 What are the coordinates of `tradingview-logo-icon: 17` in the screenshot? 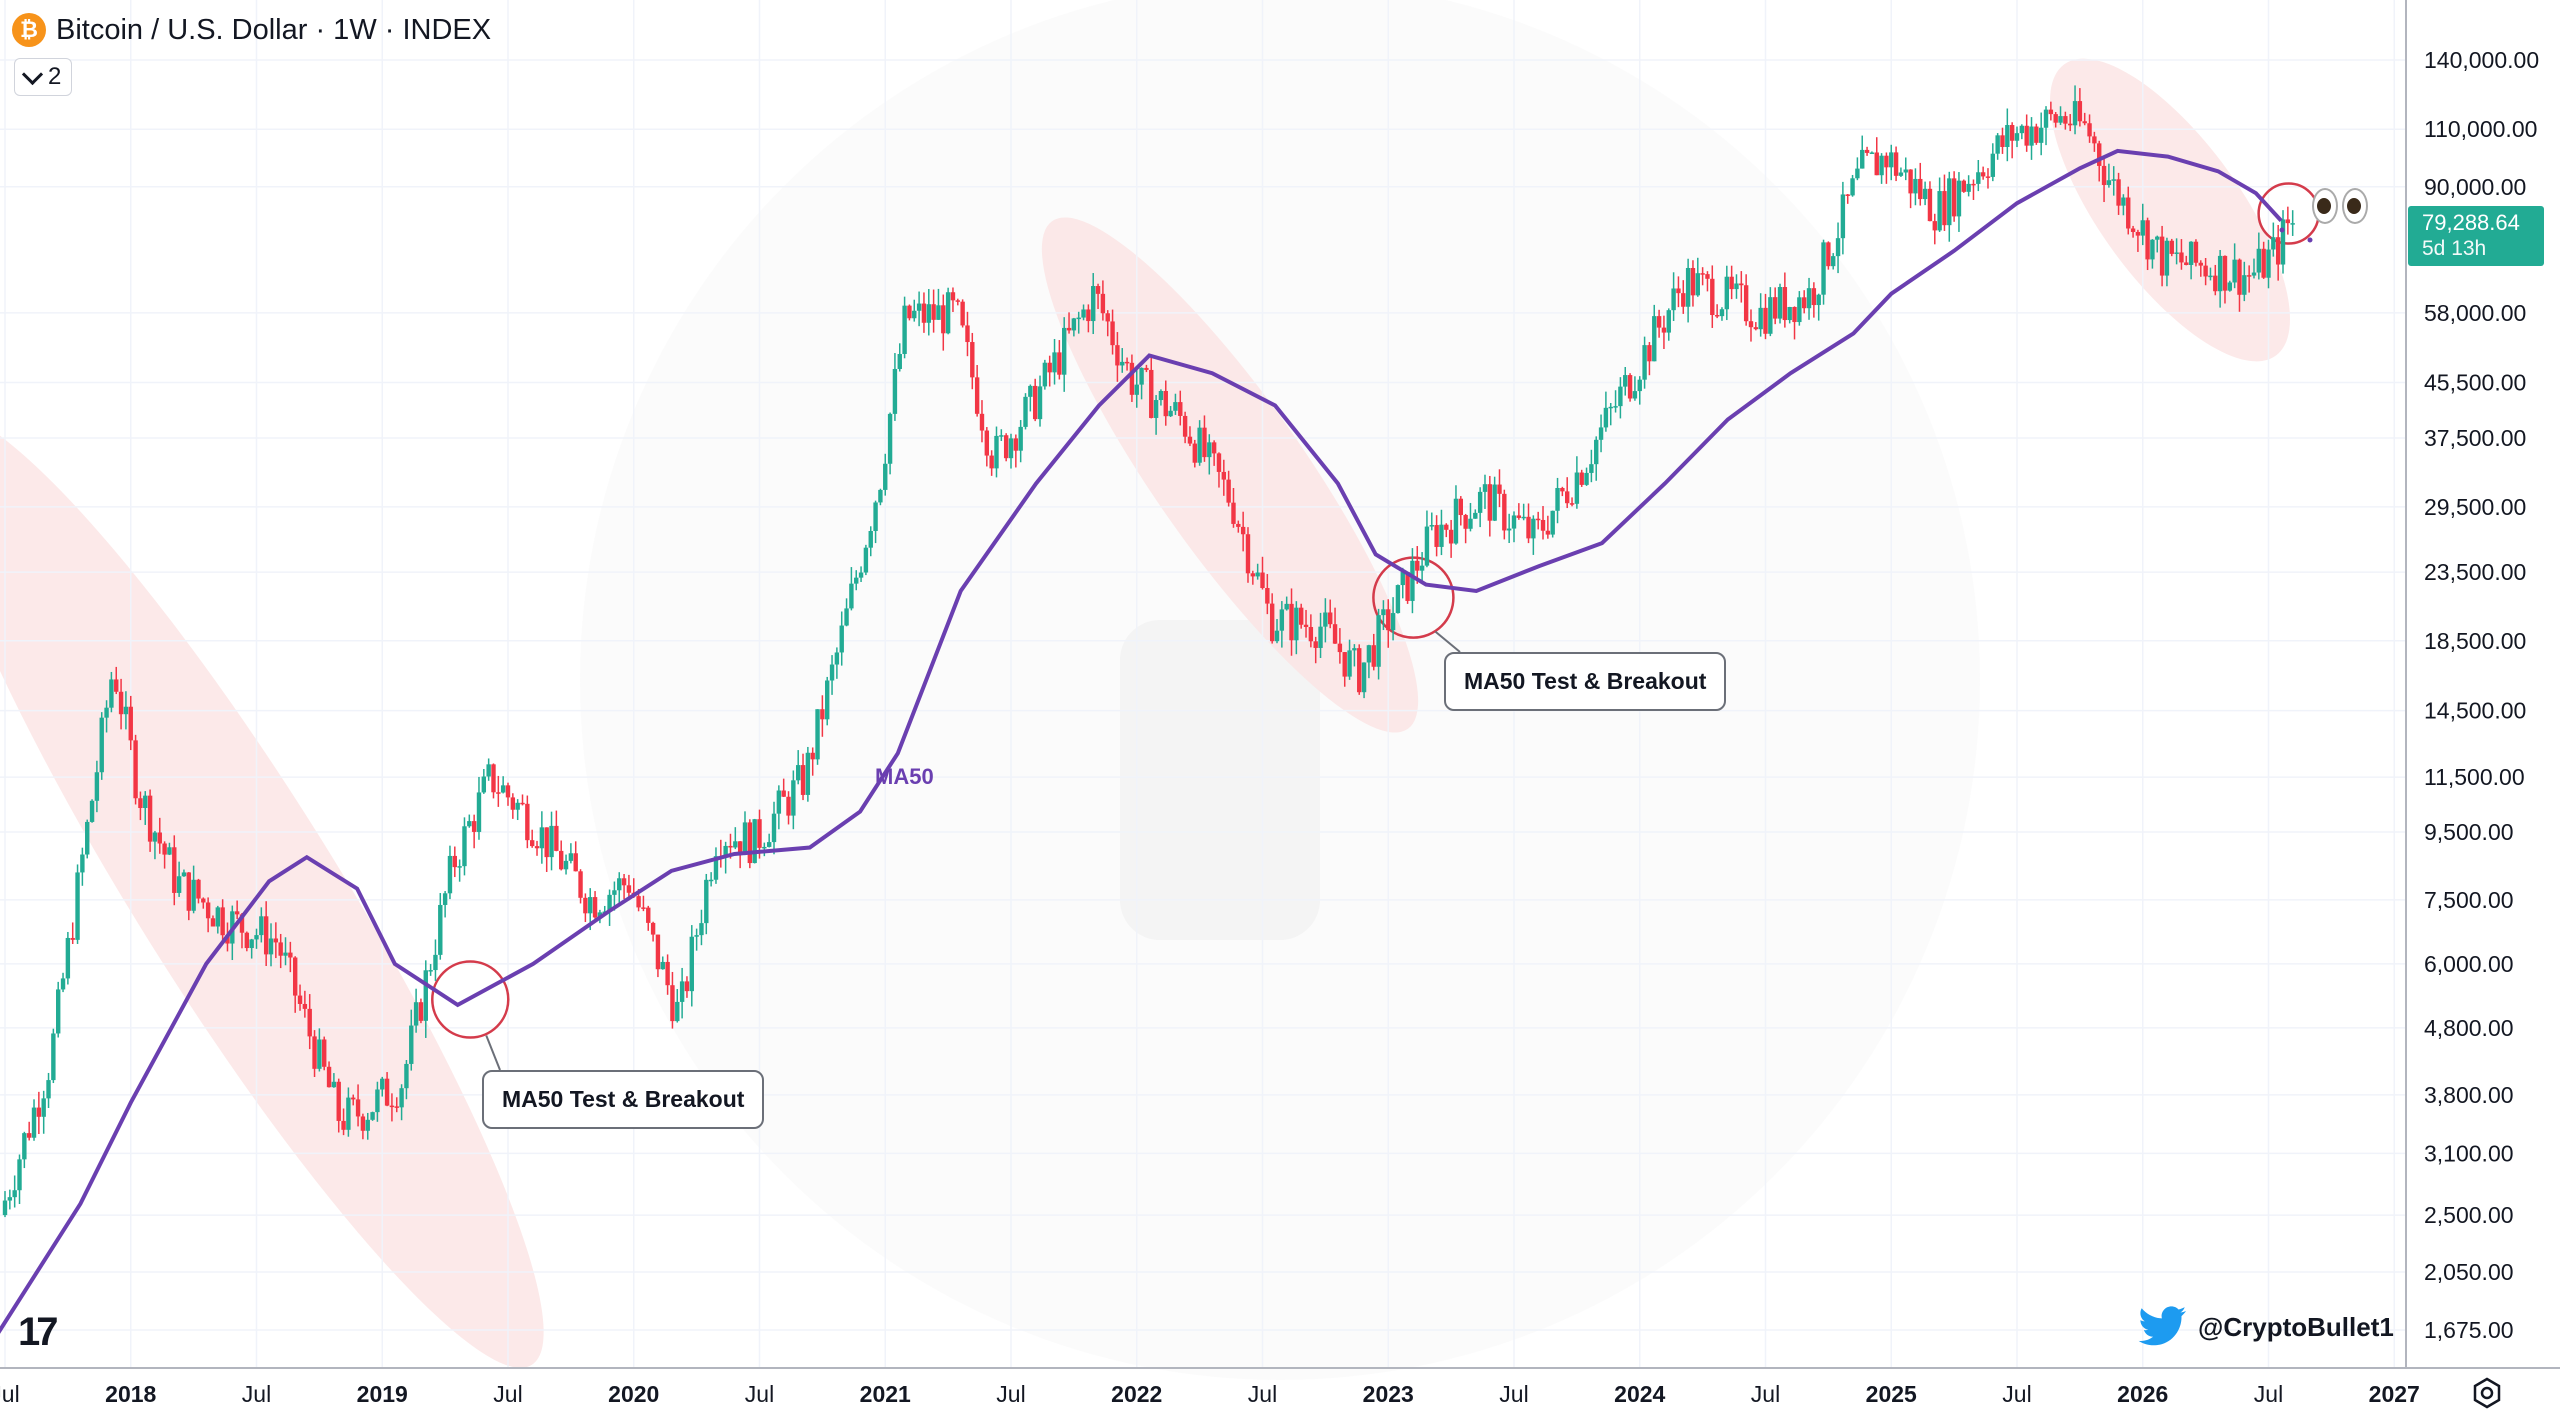 It's located at (38, 1332).